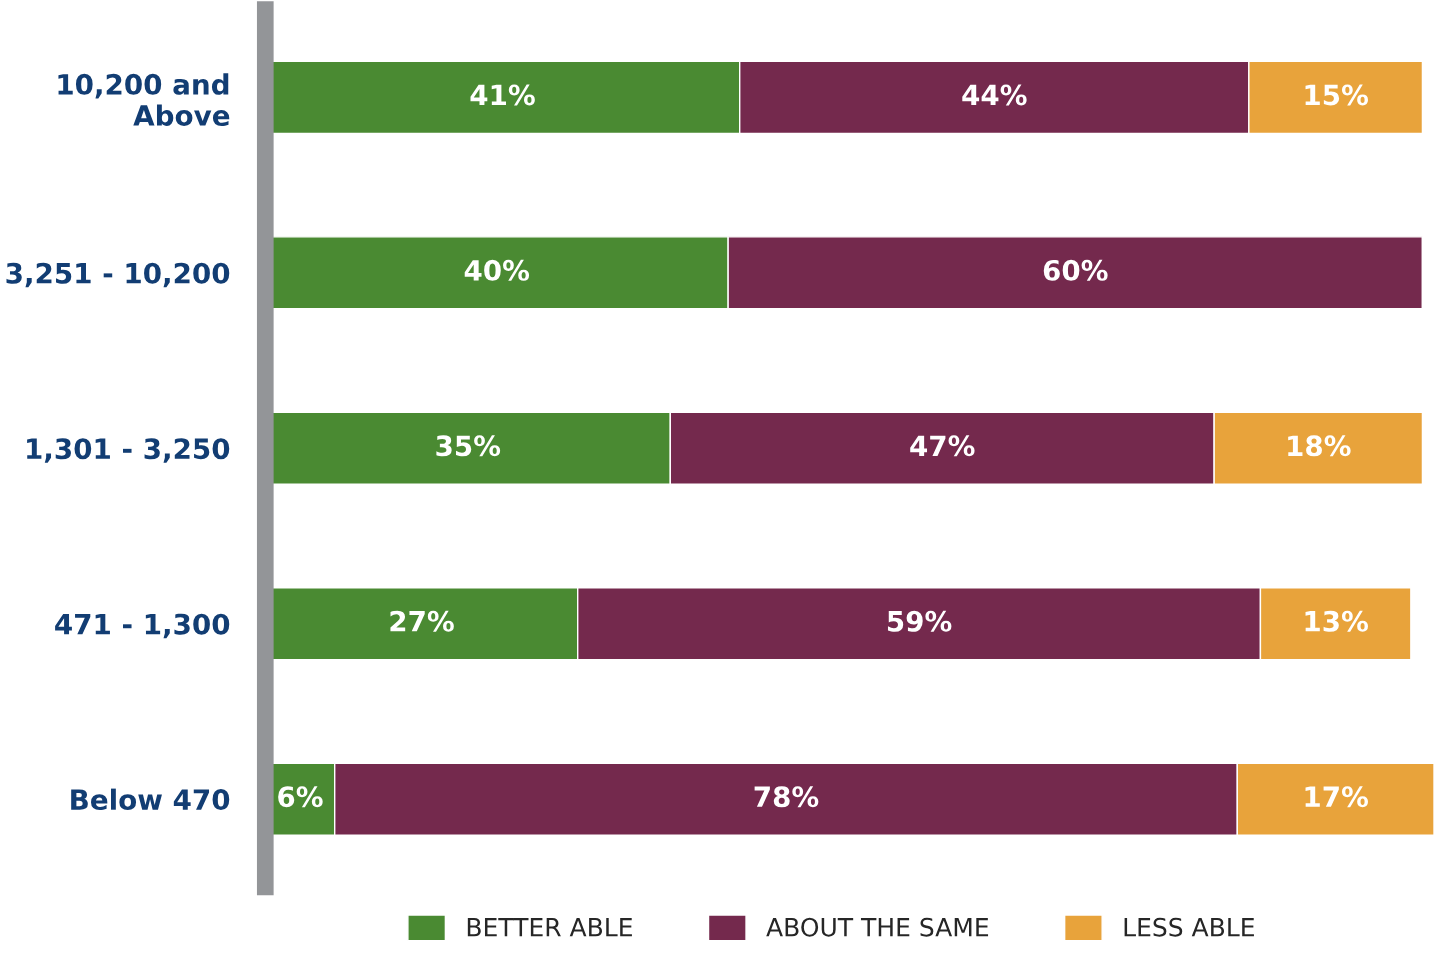  I want to click on legend-label: BETTER ABLE, so click(549, 927).